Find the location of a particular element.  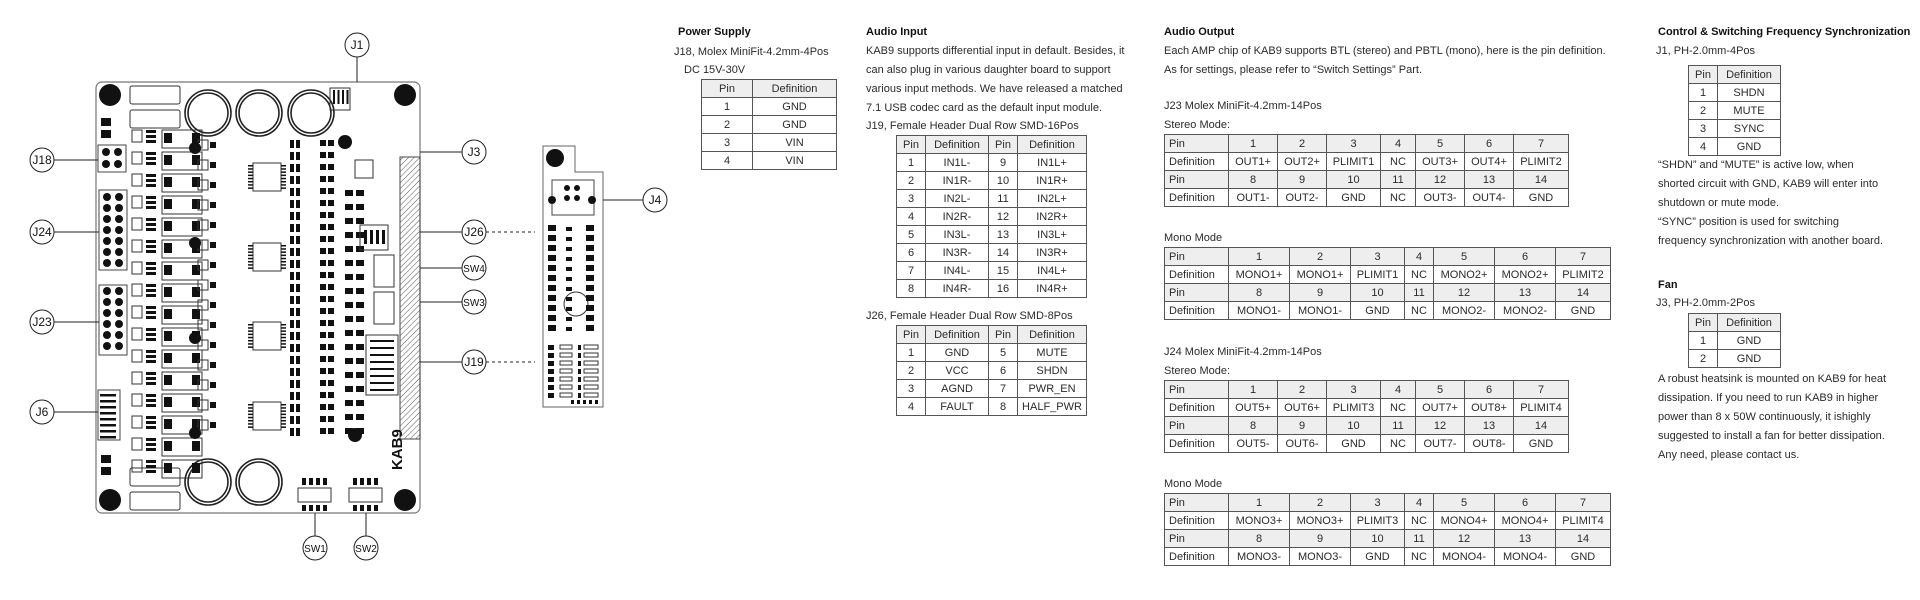

table-cell: OUT4- is located at coordinates (1489, 197).